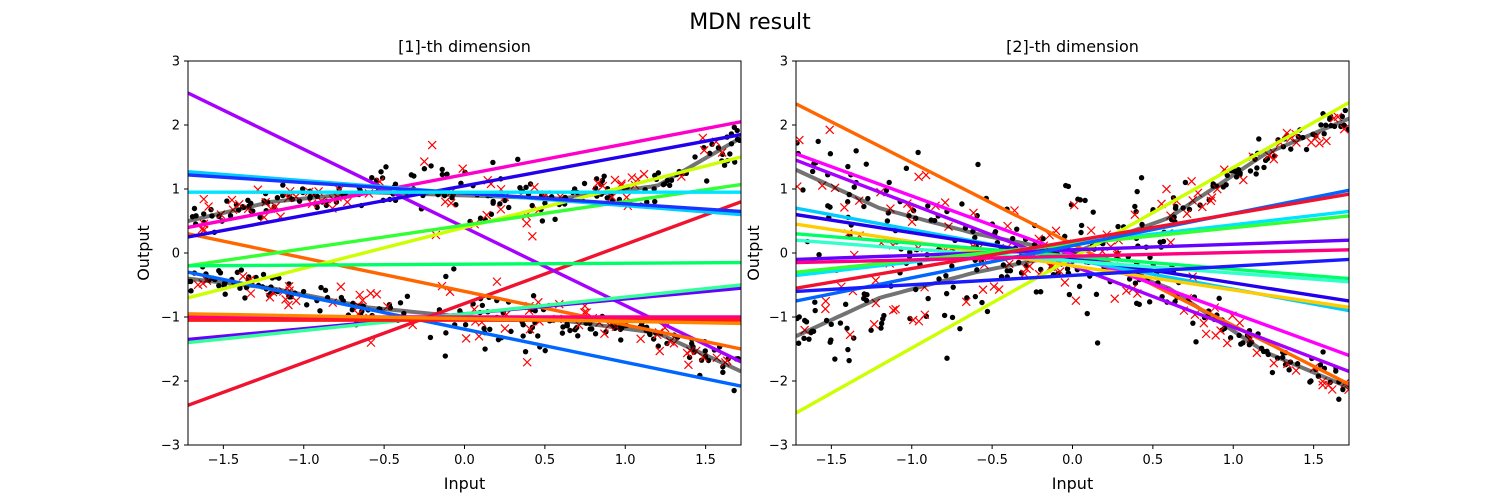 The height and width of the screenshot is (500, 1500). I want to click on figure-title: MDN result, so click(750, 22).